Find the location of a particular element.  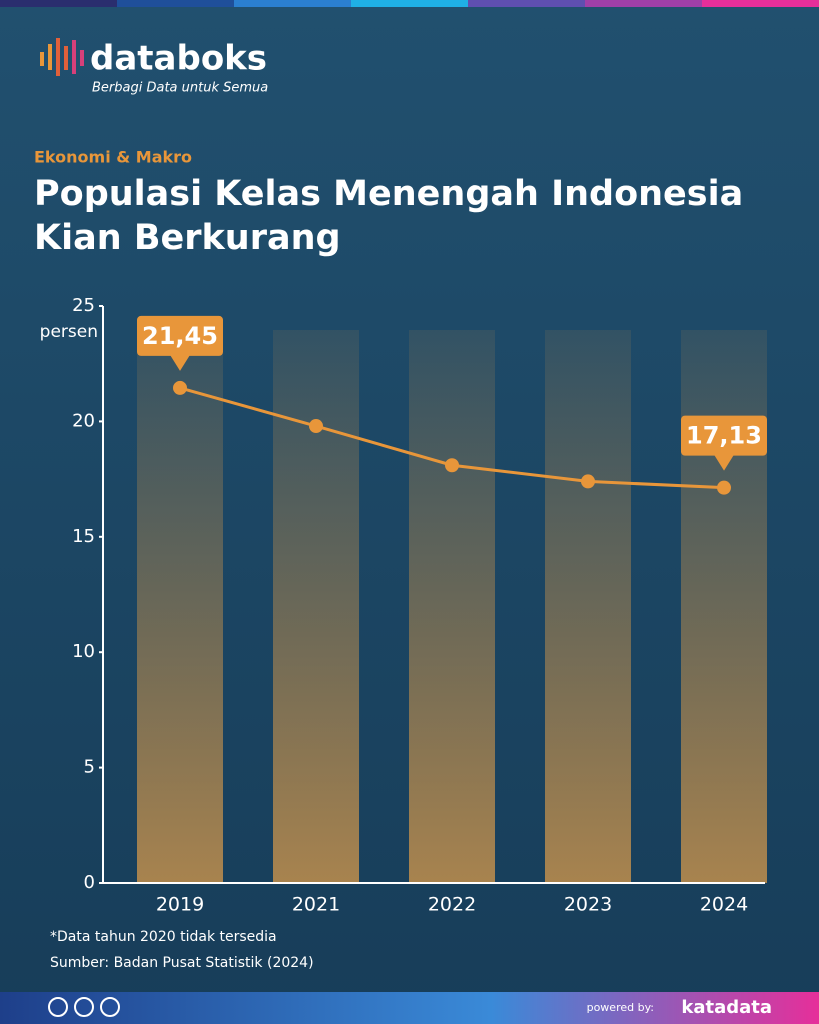

source: Sumber: Badan Pusat Statistik (2024) is located at coordinates (182, 963).